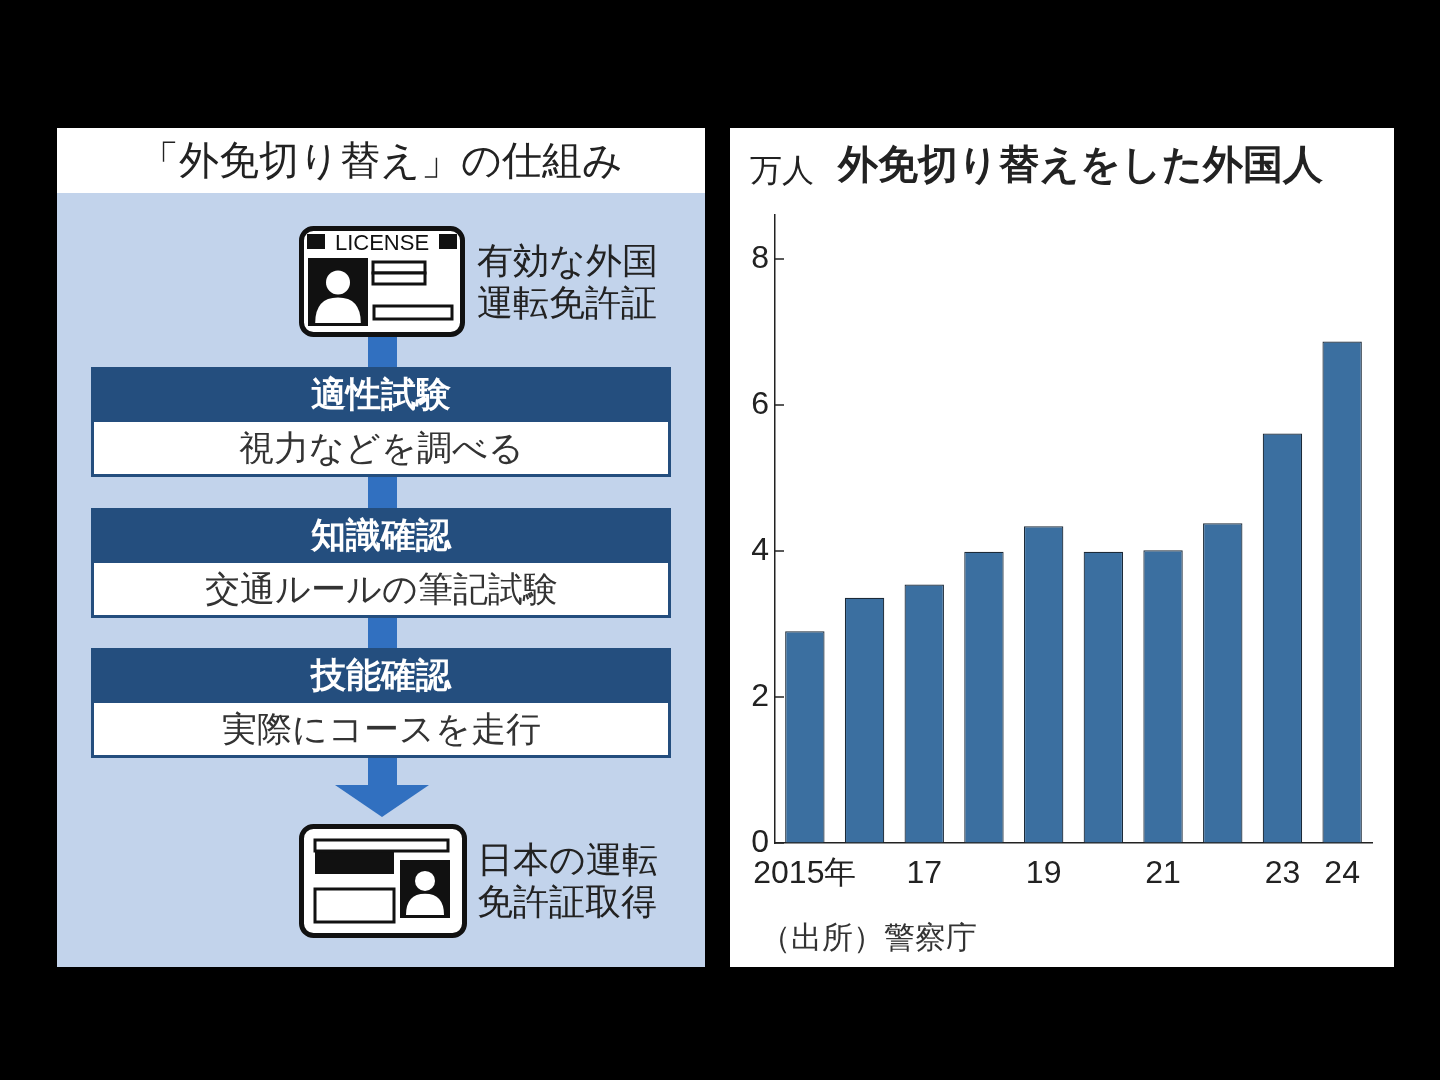 The height and width of the screenshot is (1080, 1440). I want to click on y-tick-label: 8, so click(760, 256).